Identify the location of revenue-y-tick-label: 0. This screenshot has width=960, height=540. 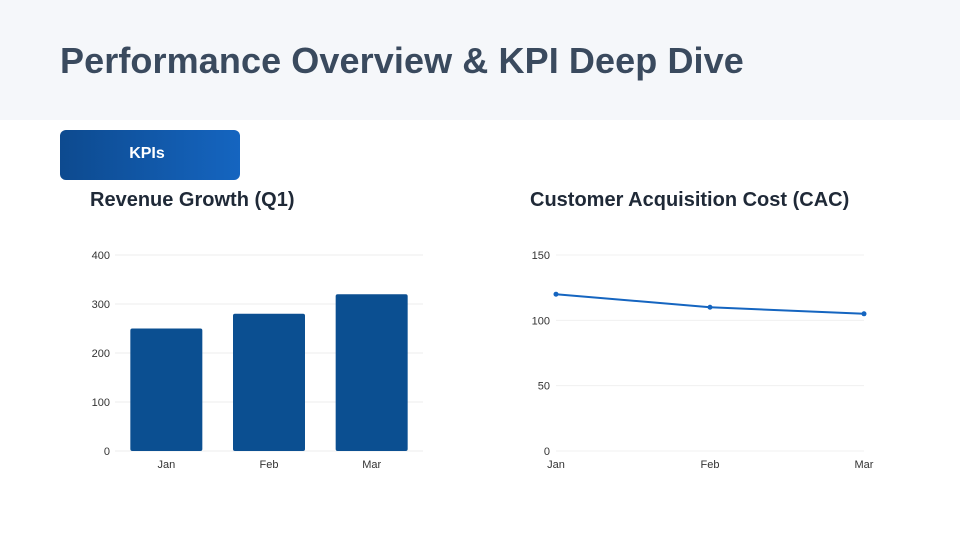
(107, 452).